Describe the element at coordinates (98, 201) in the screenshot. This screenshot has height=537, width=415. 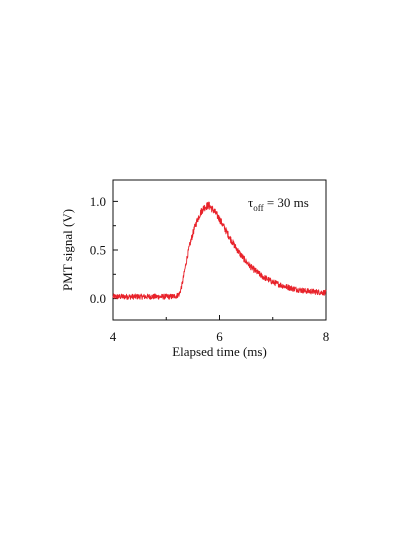
I see `y-tick-label: 1.0` at that location.